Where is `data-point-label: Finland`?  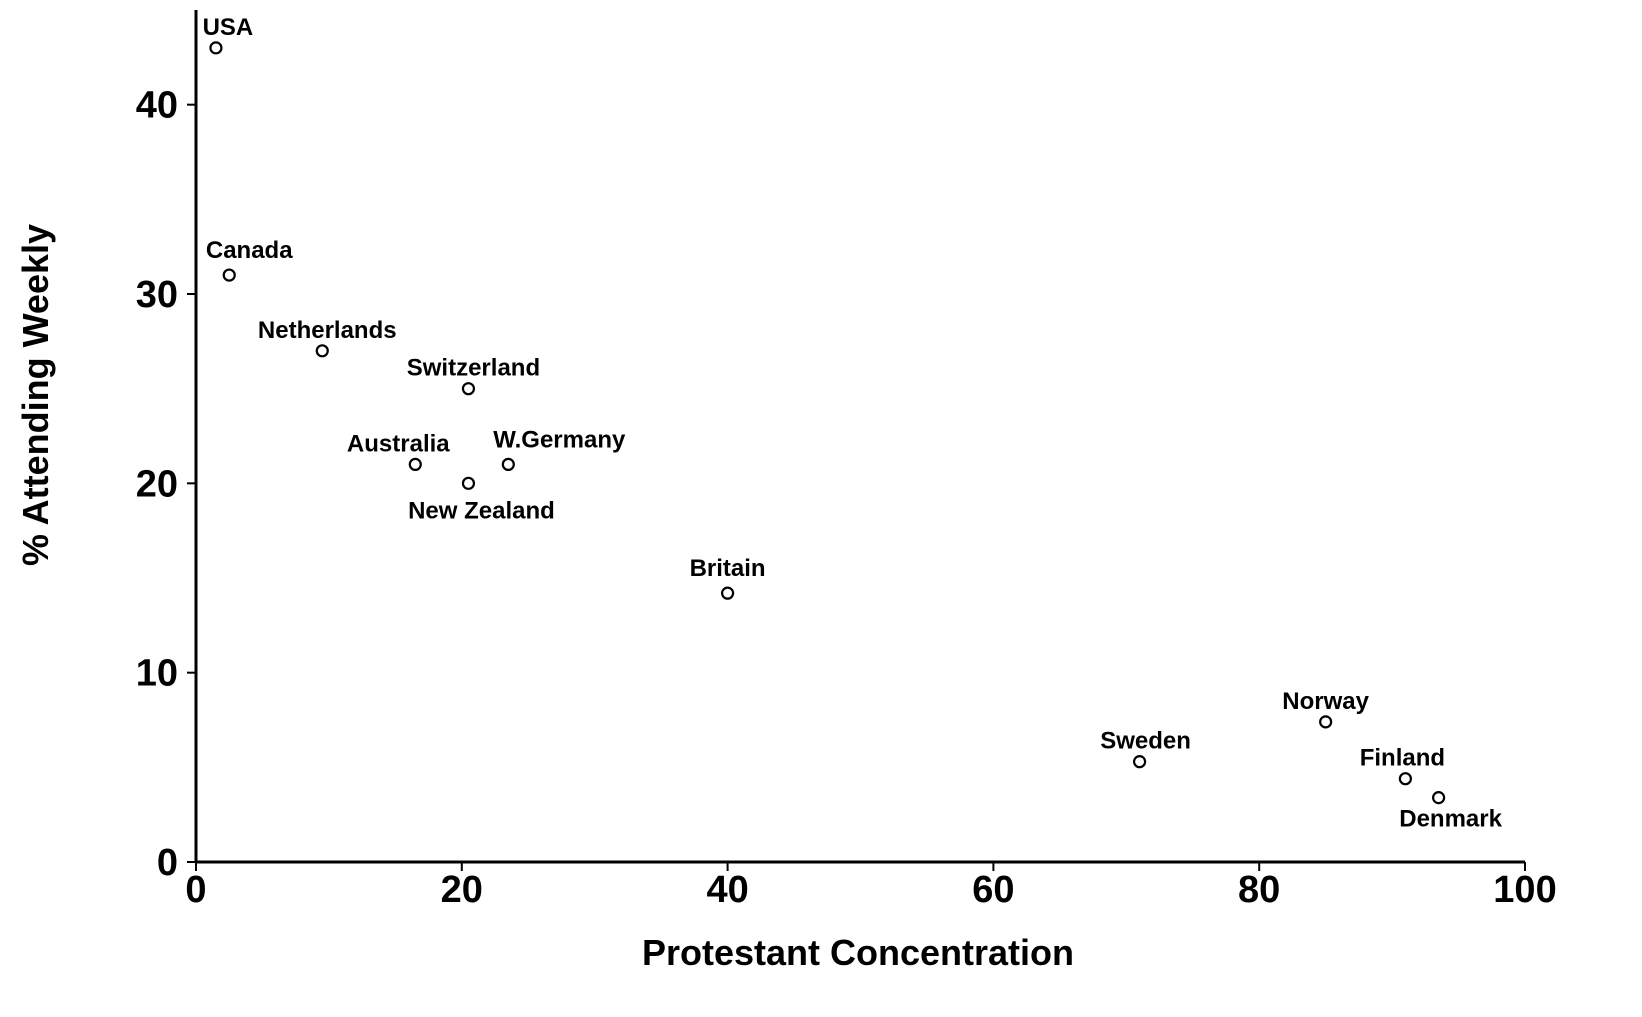
data-point-label: Finland is located at coordinates (1402, 758).